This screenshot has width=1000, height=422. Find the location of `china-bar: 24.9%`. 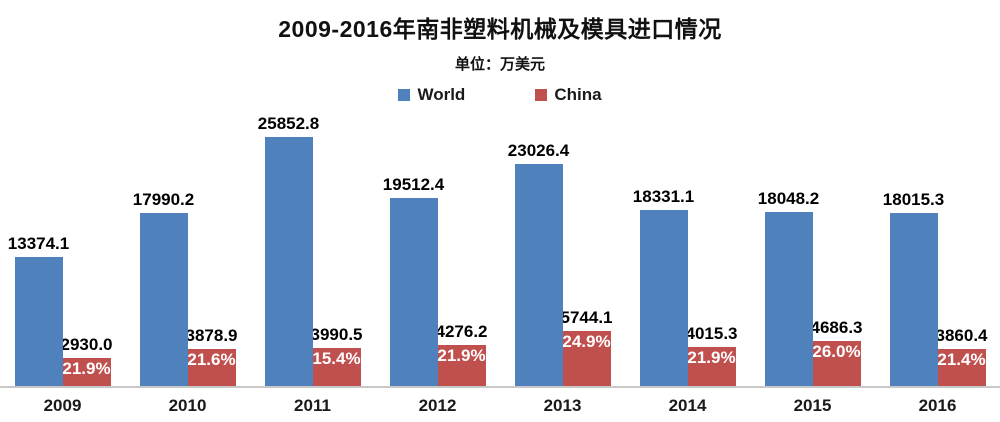

china-bar: 24.9% is located at coordinates (586, 358).